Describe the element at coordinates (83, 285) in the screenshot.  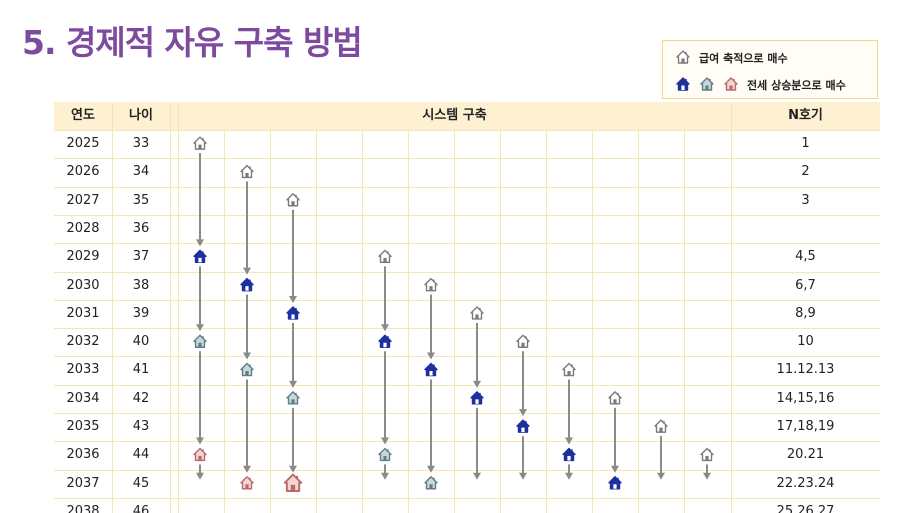
I see `cell-year: 2030` at that location.